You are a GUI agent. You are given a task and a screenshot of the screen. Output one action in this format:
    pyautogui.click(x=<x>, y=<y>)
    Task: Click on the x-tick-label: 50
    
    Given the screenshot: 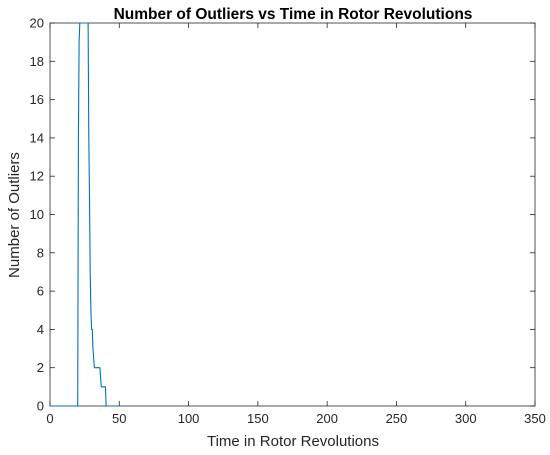 What is the action you would take?
    pyautogui.click(x=119, y=418)
    